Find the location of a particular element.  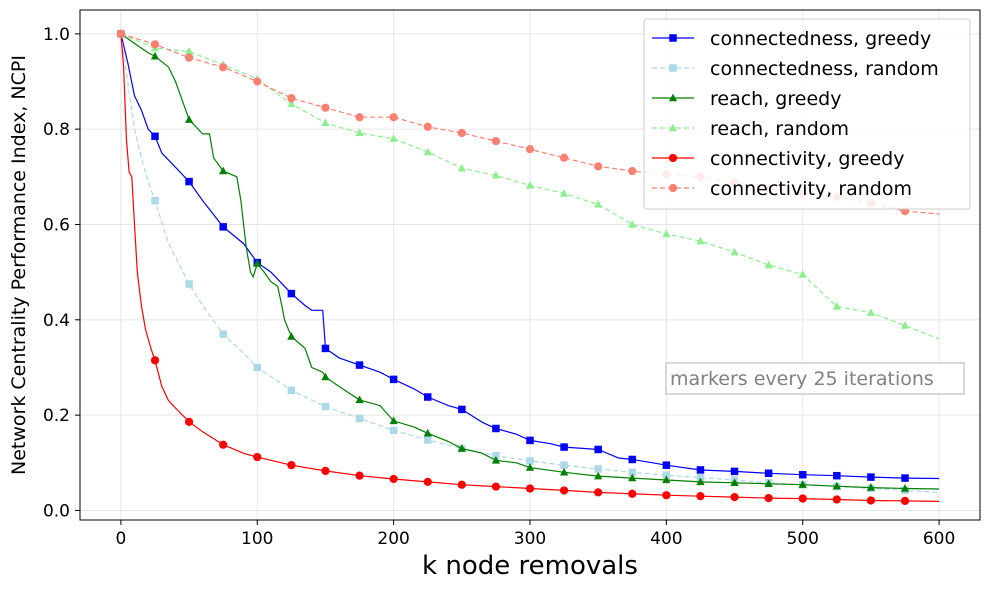

y-tick-label: 0.2 is located at coordinates (56, 416).